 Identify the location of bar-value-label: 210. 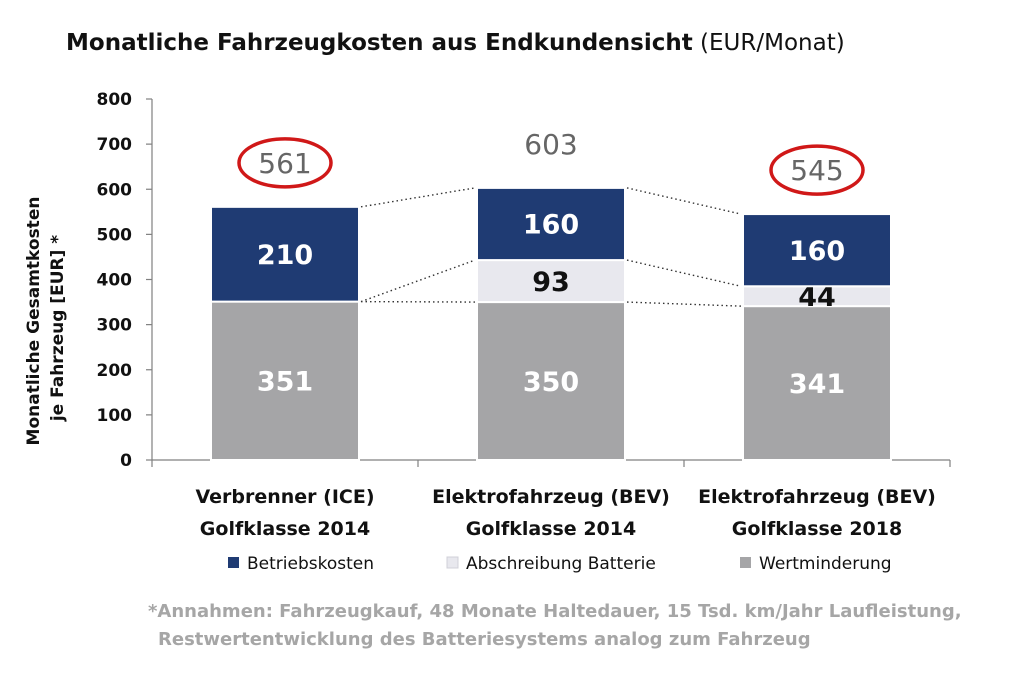
(285, 255).